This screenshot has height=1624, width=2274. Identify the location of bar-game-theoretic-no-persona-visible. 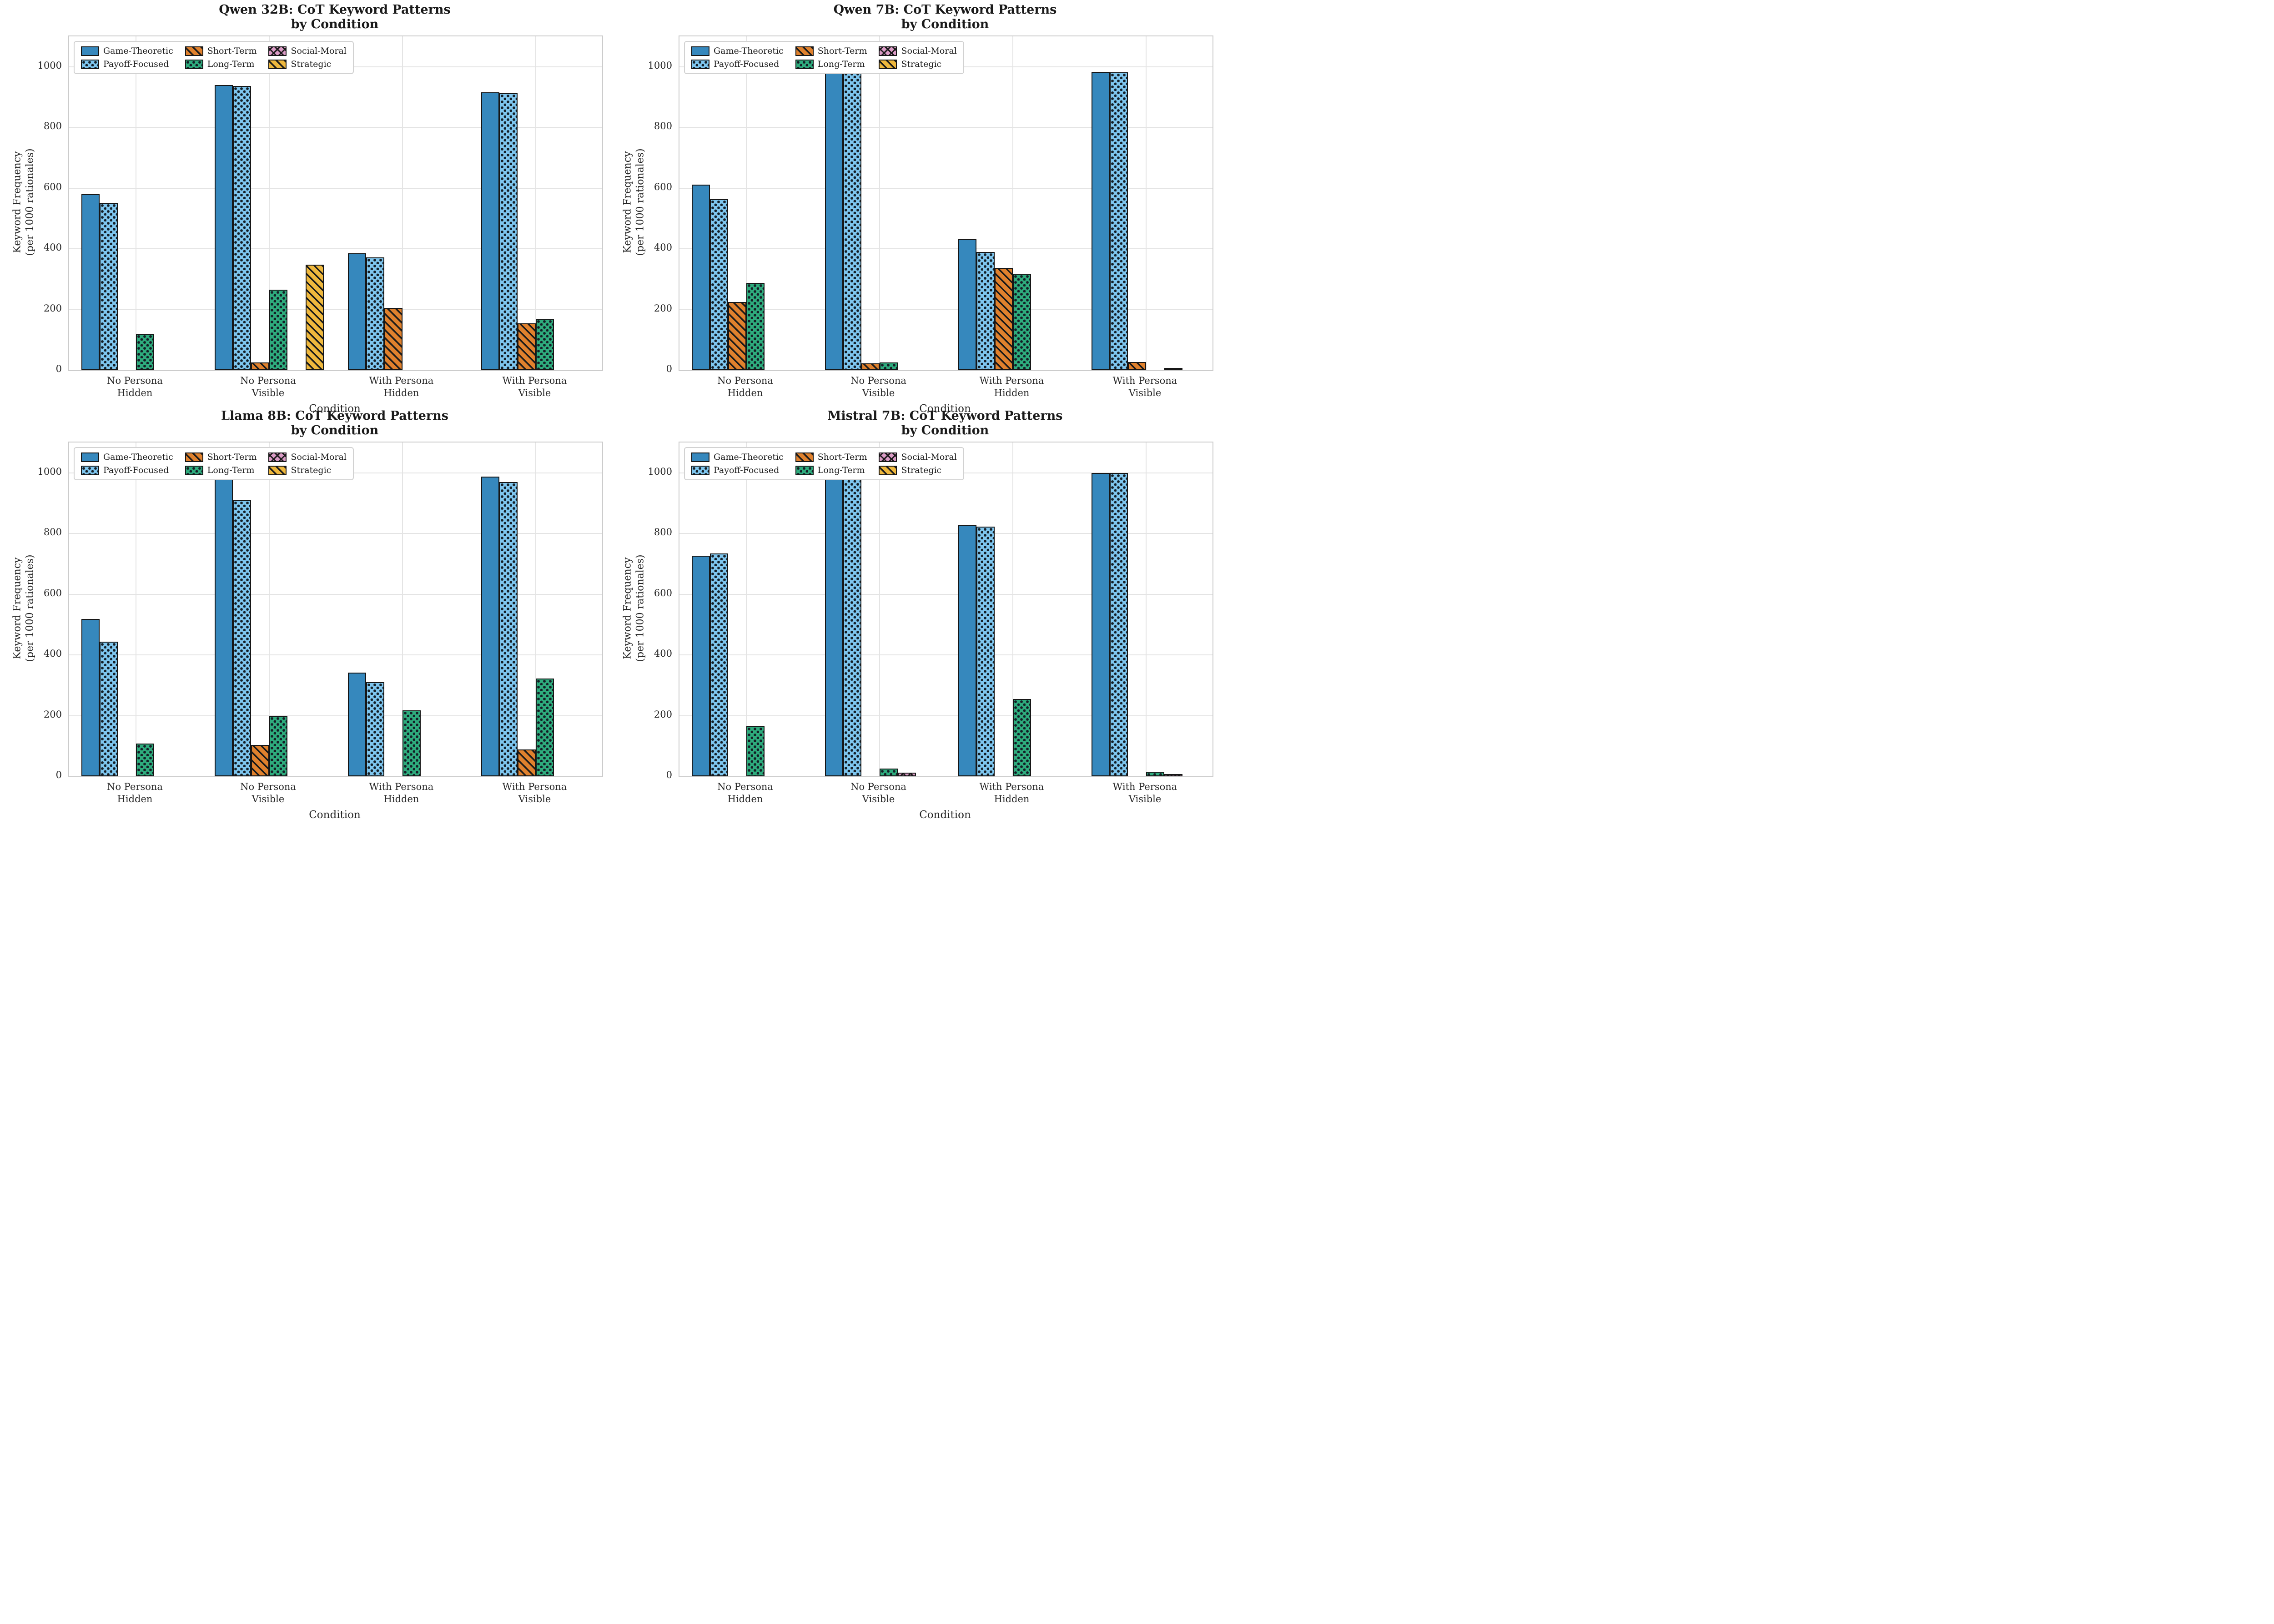
(223, 227).